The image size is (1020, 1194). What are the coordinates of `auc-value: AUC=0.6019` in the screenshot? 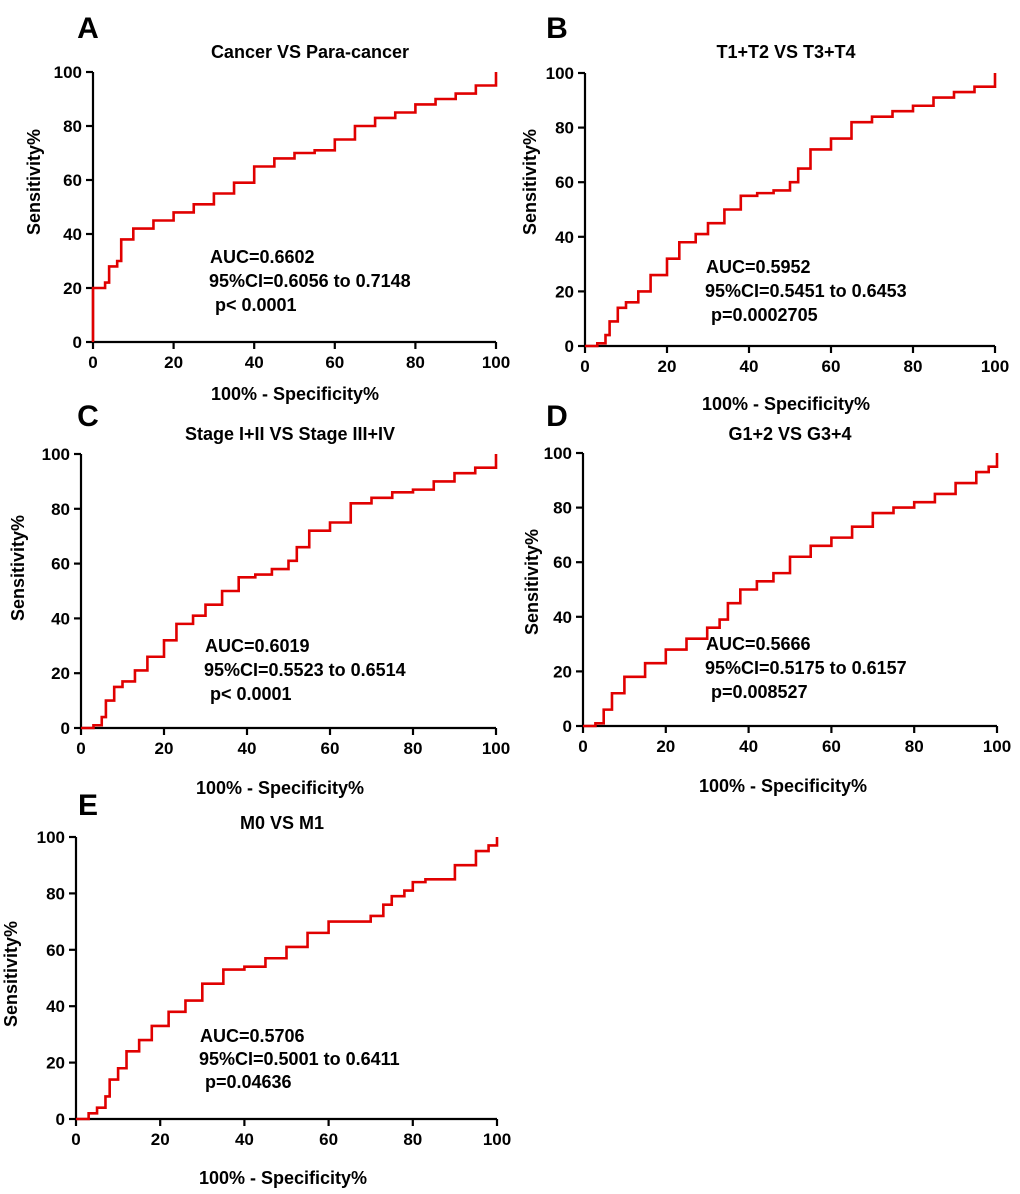 It's located at (257, 646).